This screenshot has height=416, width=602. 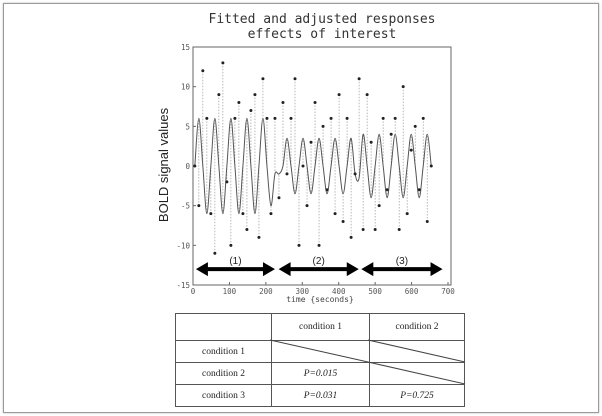 I want to click on table-corner-cell, so click(x=223, y=327).